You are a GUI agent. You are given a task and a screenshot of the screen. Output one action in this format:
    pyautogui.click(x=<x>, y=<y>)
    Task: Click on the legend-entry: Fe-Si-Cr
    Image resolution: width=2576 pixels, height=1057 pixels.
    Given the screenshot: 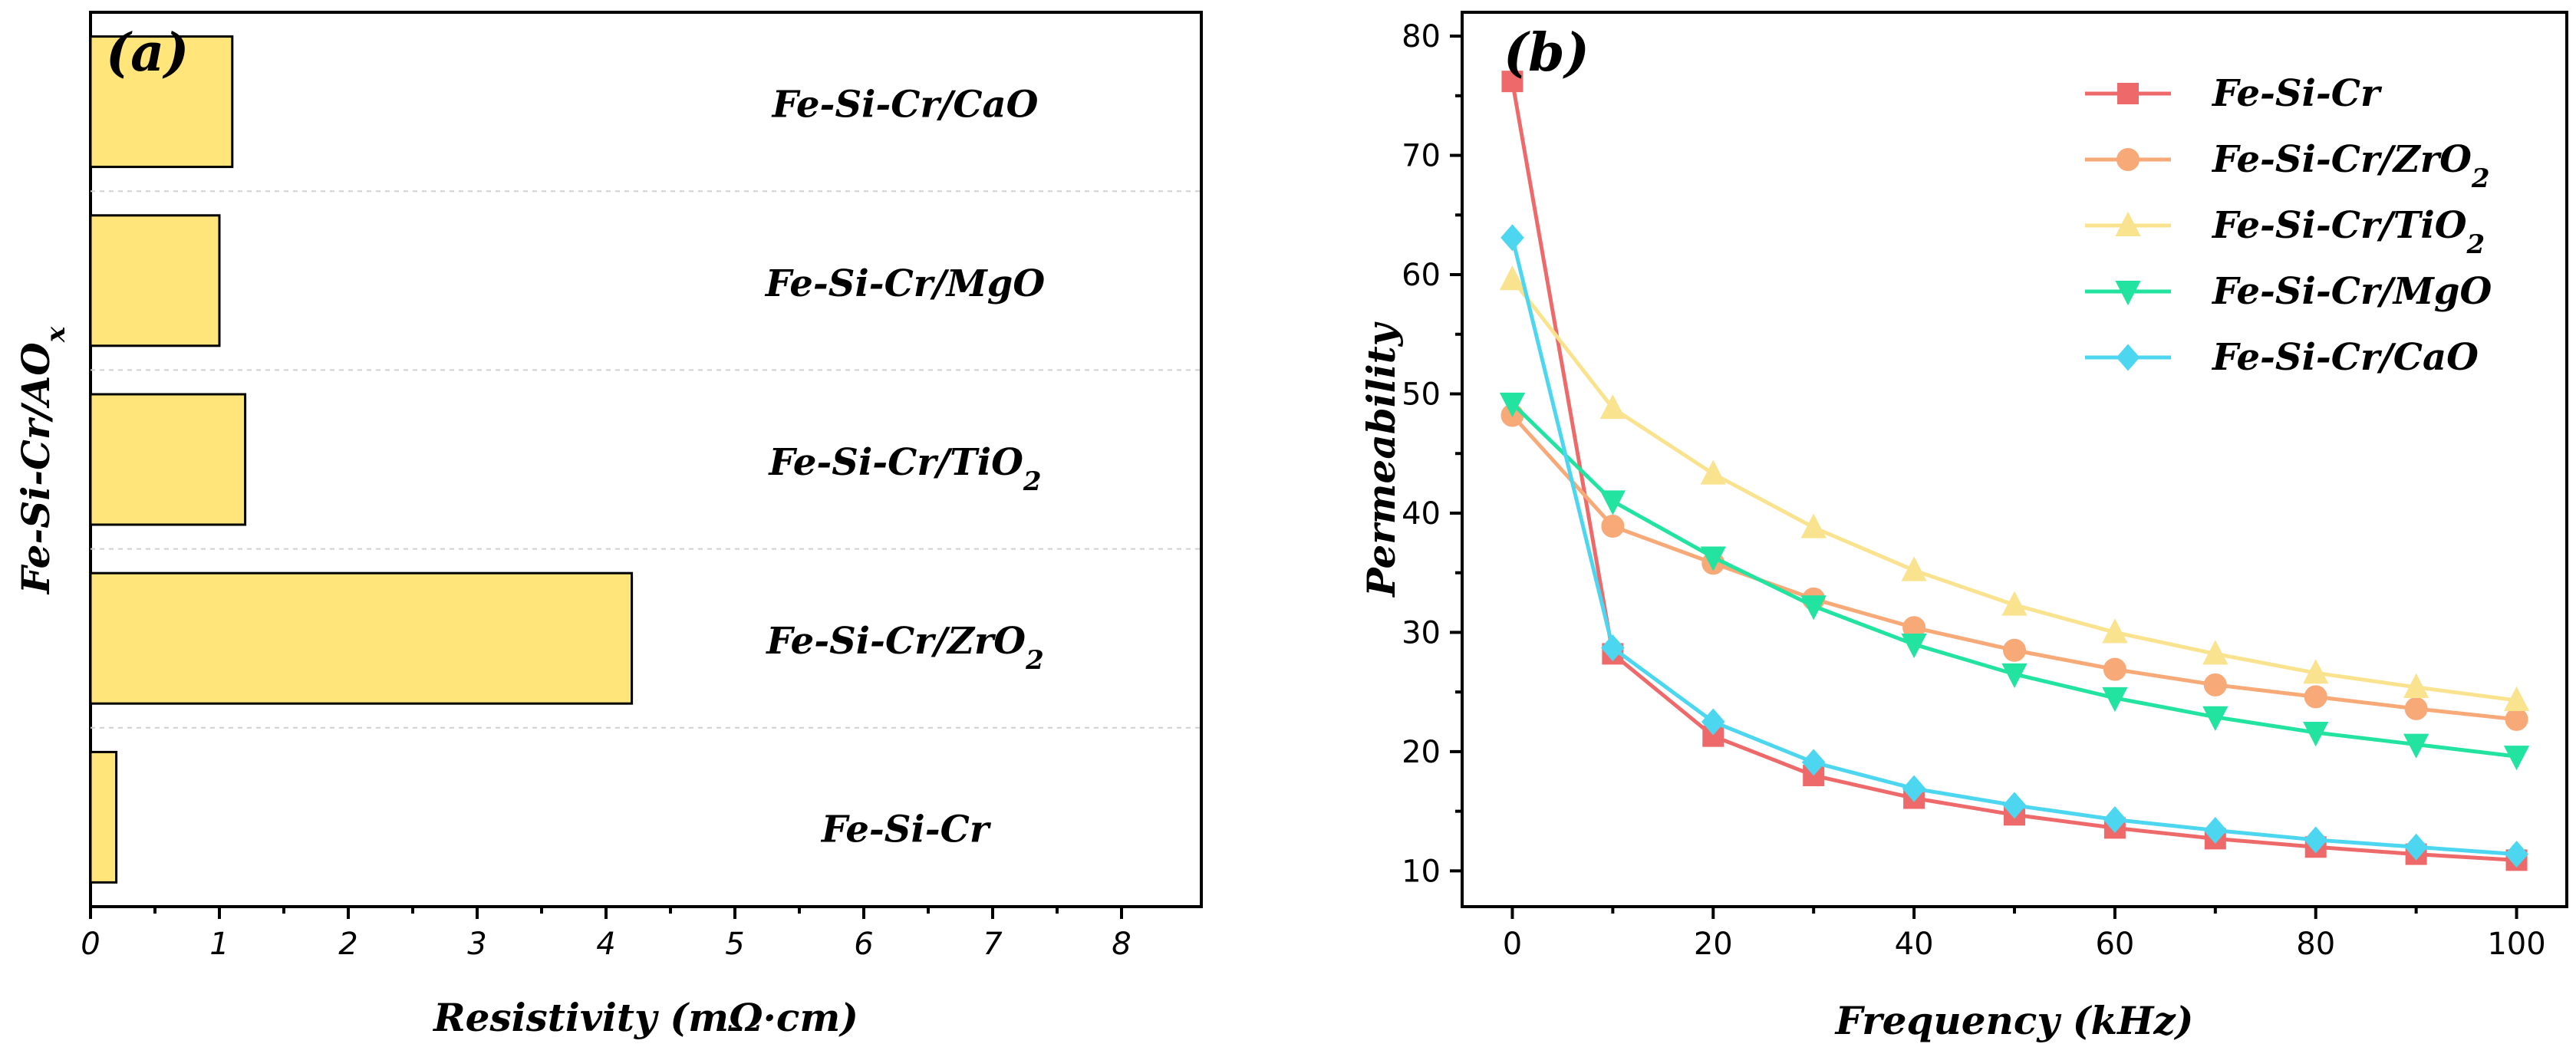 What is the action you would take?
    pyautogui.click(x=2234, y=93)
    